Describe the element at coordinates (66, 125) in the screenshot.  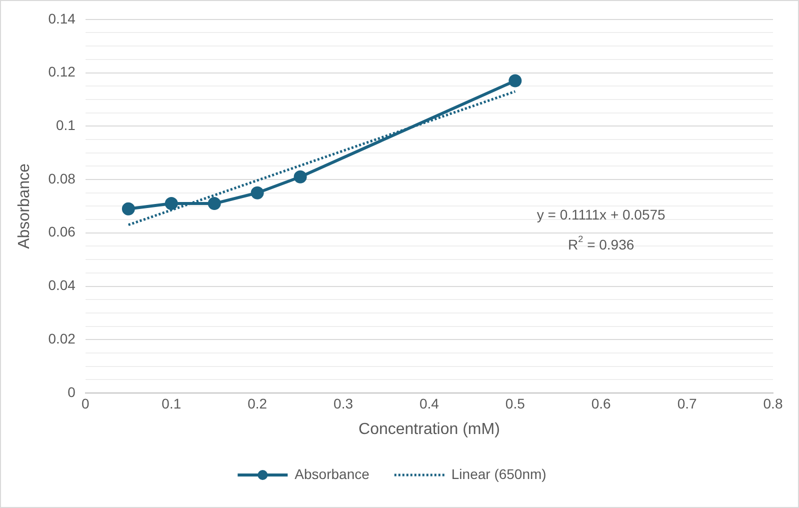
I see `y-tick-label: 0.1` at that location.